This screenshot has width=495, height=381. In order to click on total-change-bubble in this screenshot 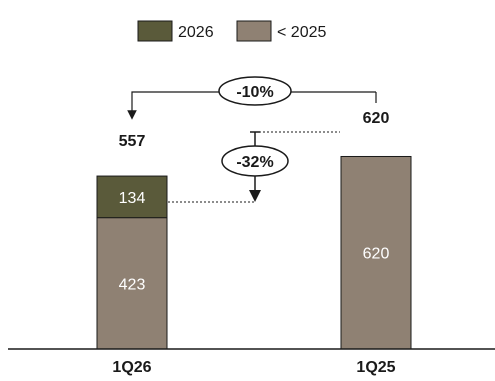, I will do `click(255, 91)`.